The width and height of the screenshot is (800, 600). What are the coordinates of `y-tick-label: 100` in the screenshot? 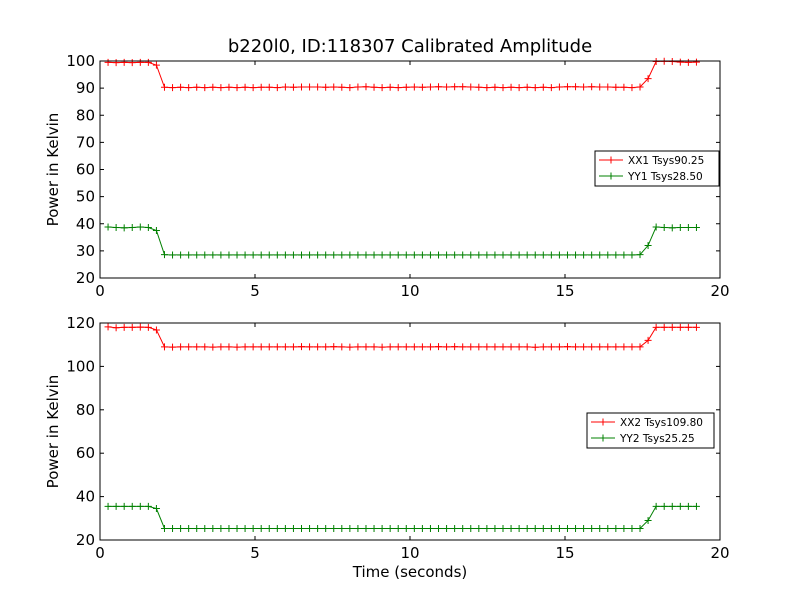 It's located at (80, 366).